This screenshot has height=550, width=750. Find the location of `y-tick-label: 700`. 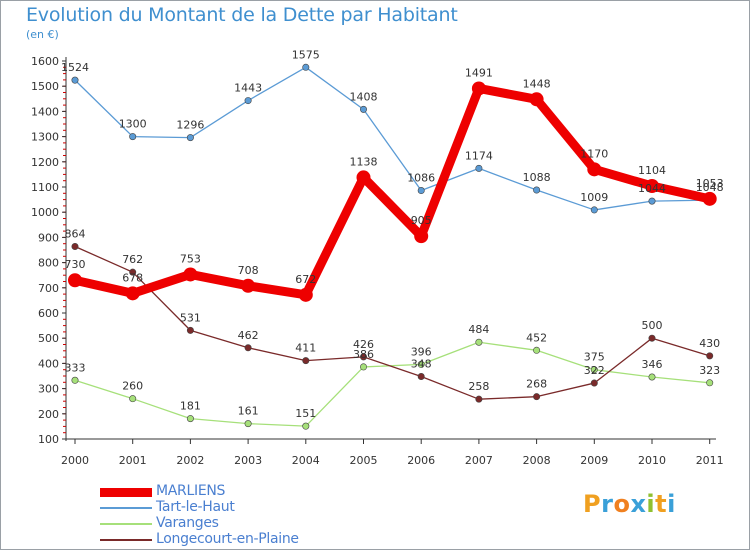

y-tick-label: 700 is located at coordinates (48, 288).